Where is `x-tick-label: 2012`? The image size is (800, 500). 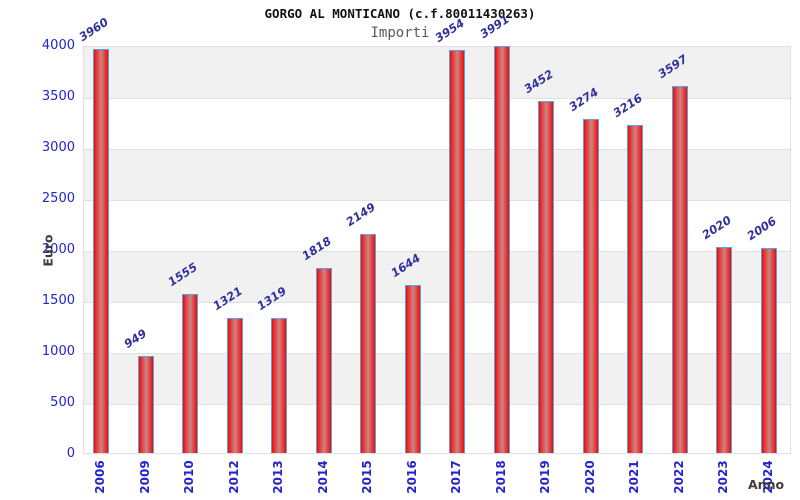 x-tick-label: 2012 is located at coordinates (233, 477).